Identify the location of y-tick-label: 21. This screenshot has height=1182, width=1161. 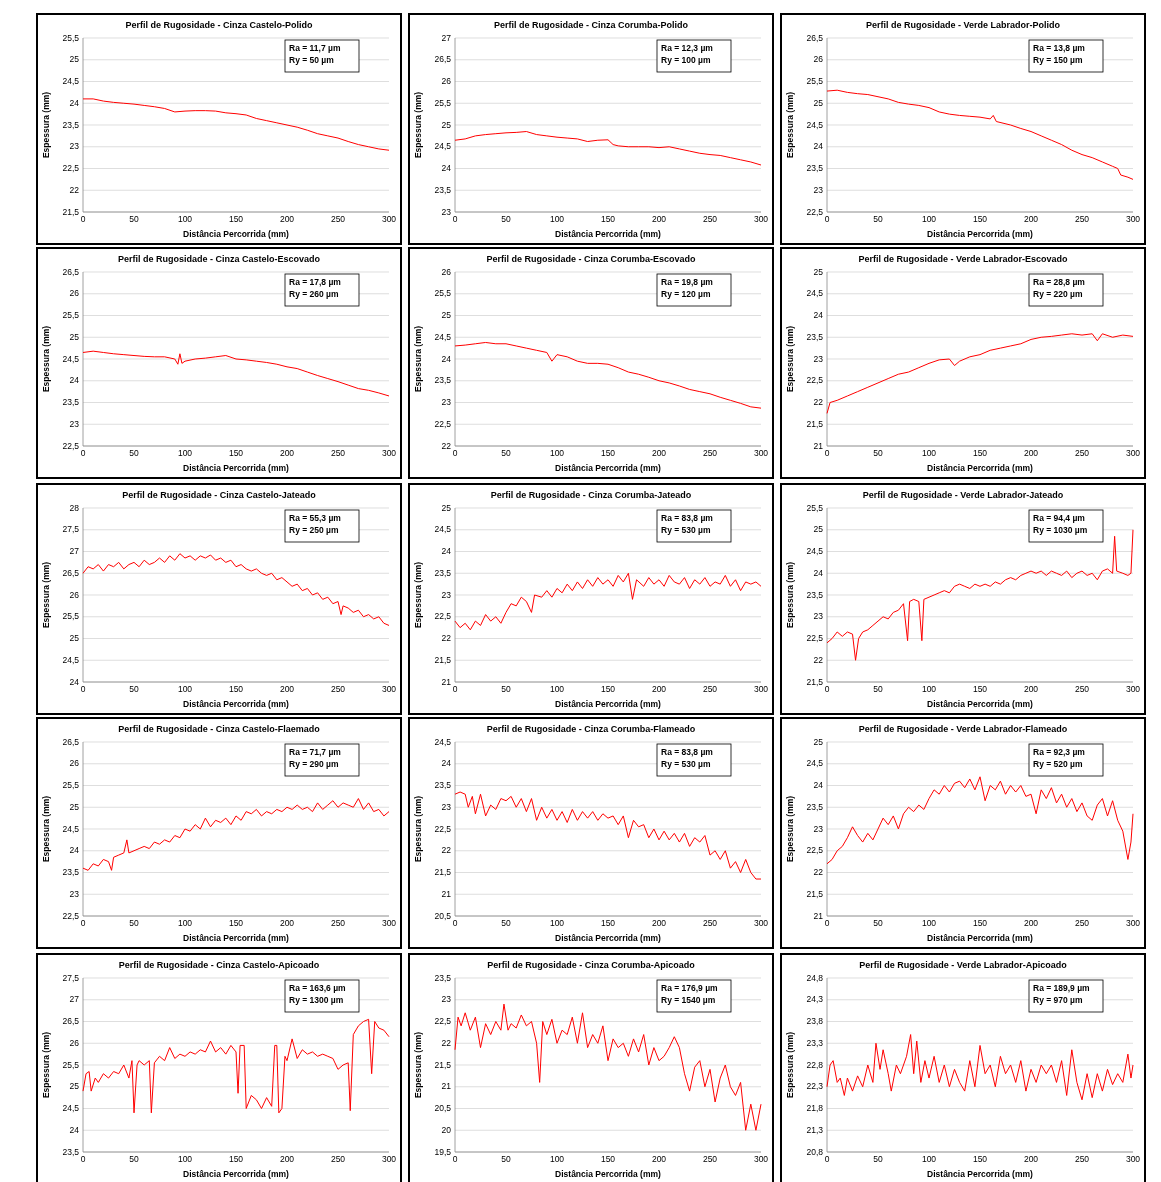
(446, 1086).